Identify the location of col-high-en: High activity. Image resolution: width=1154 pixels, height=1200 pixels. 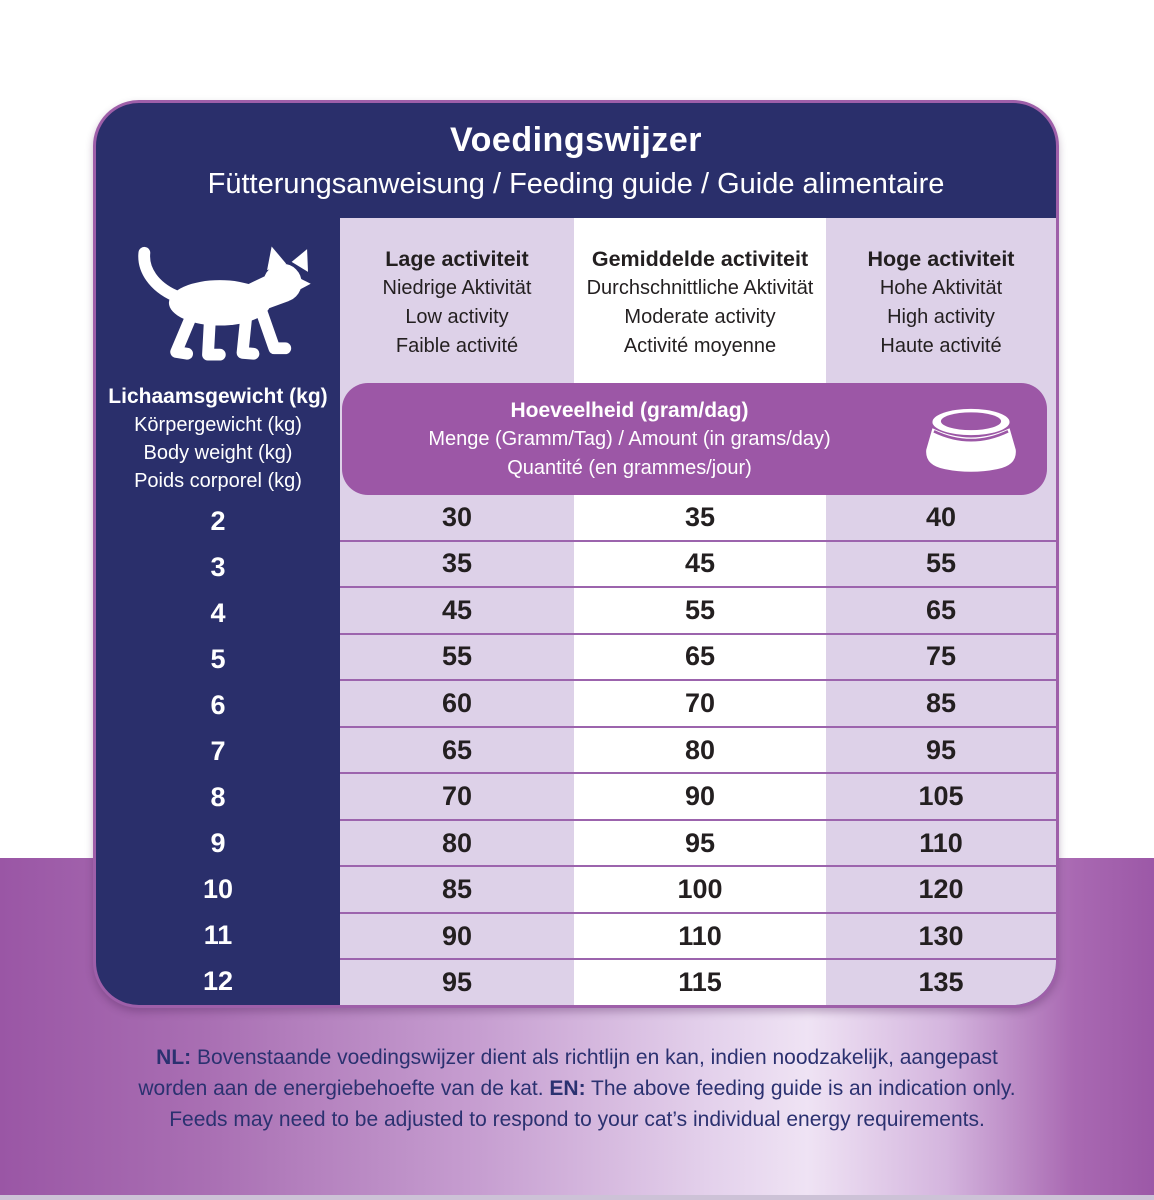
(941, 316).